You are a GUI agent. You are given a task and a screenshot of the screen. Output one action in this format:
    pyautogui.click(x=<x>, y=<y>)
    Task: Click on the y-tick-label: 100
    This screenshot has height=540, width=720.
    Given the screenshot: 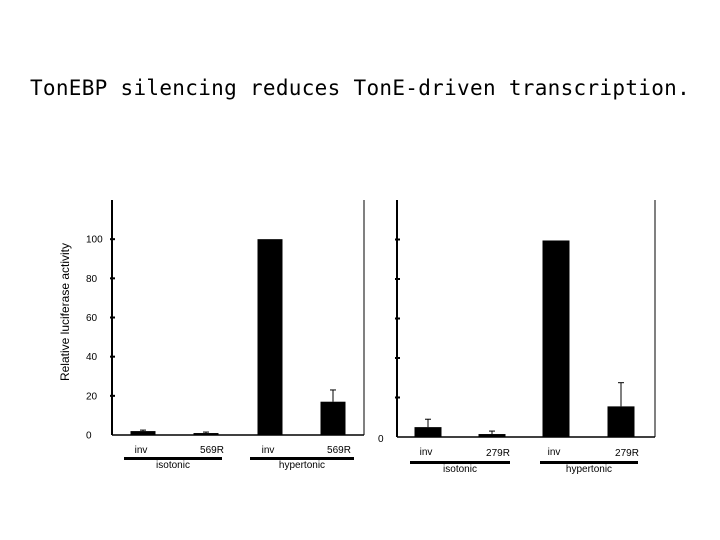 What is the action you would take?
    pyautogui.click(x=94, y=240)
    